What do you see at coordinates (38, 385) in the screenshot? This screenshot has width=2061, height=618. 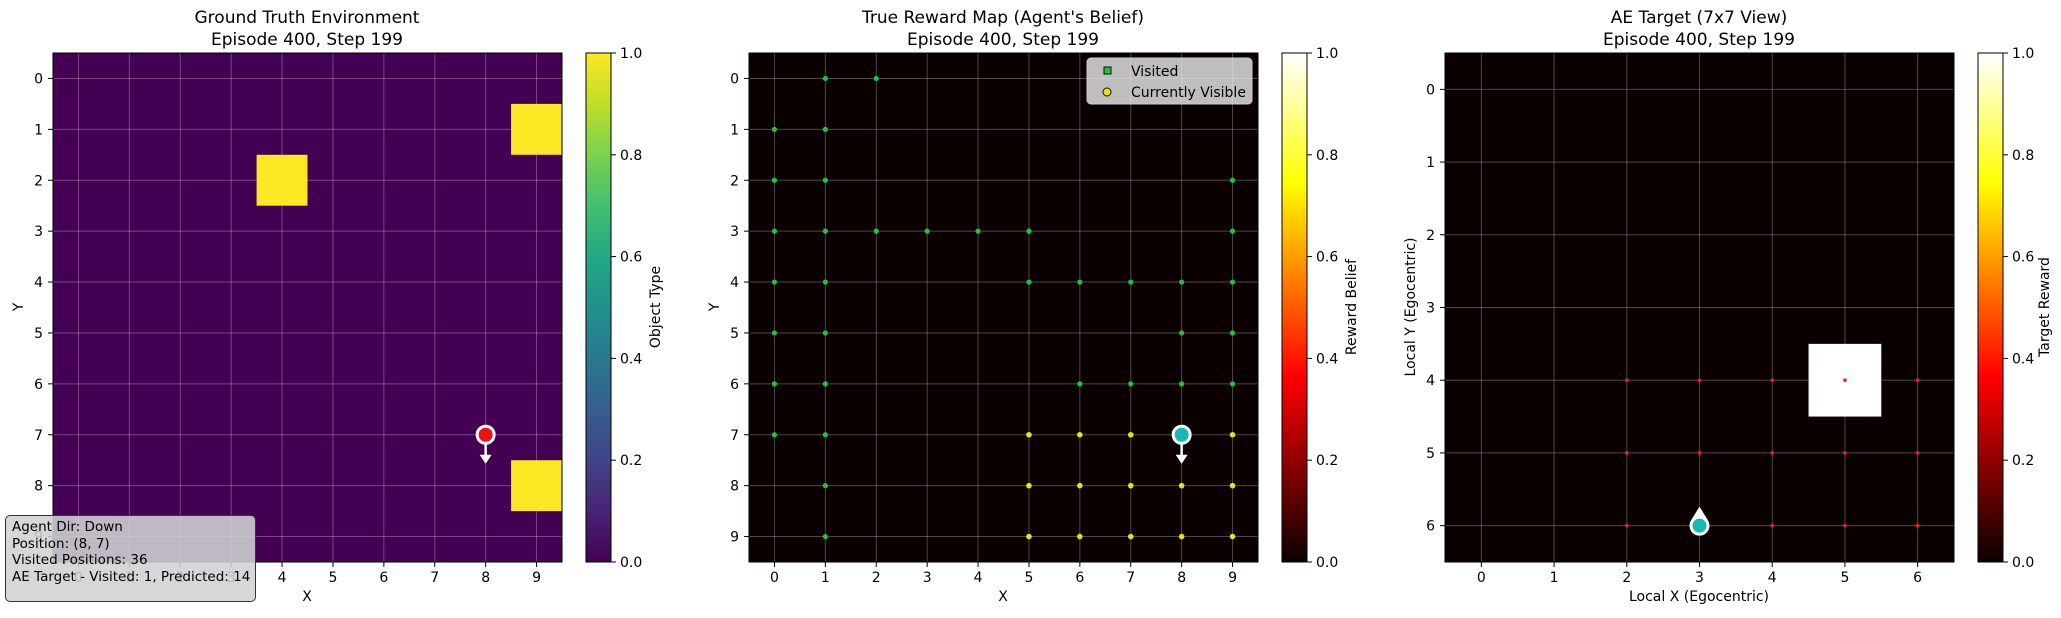 I see `y-tick-label: 6` at bounding box center [38, 385].